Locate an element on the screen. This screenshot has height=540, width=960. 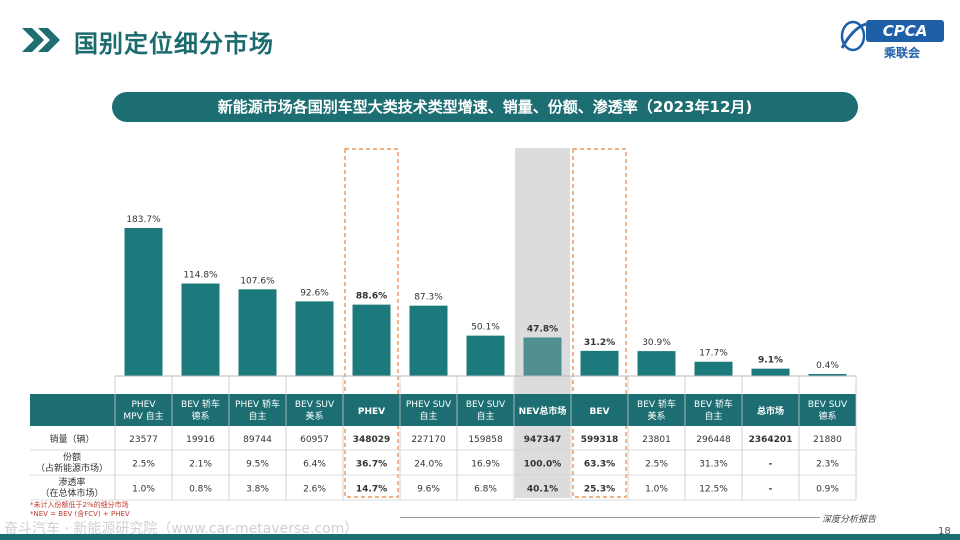
table-cell: 12.5% is located at coordinates (713, 490).